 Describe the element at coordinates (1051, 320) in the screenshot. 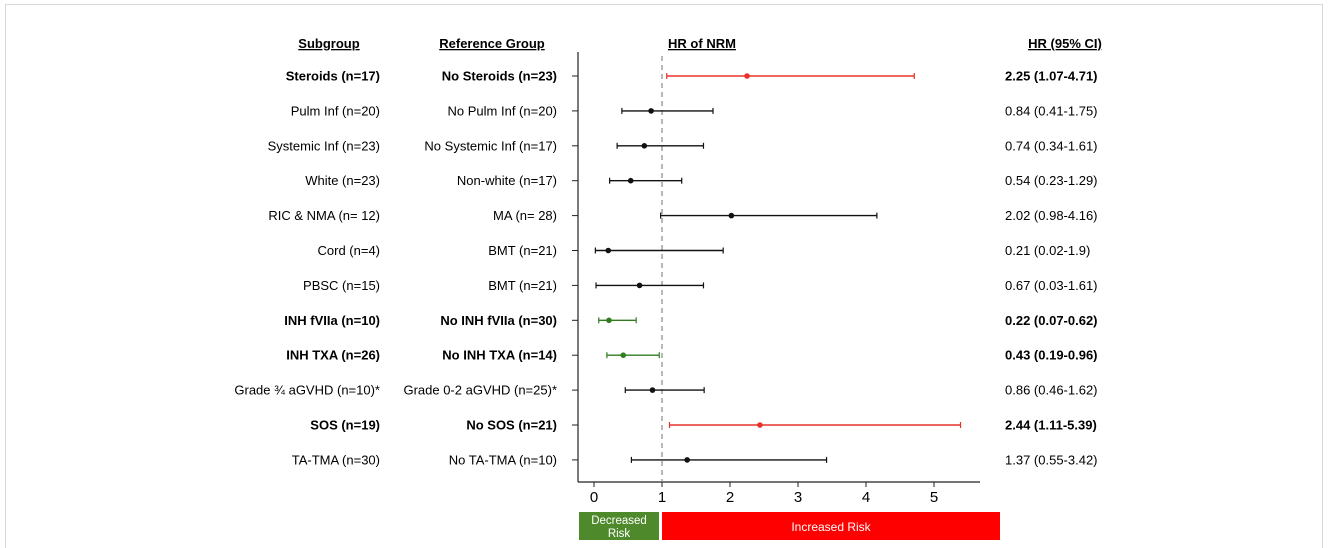

I see `hr-ci-value: 0.22 (0.07-0.62)` at that location.